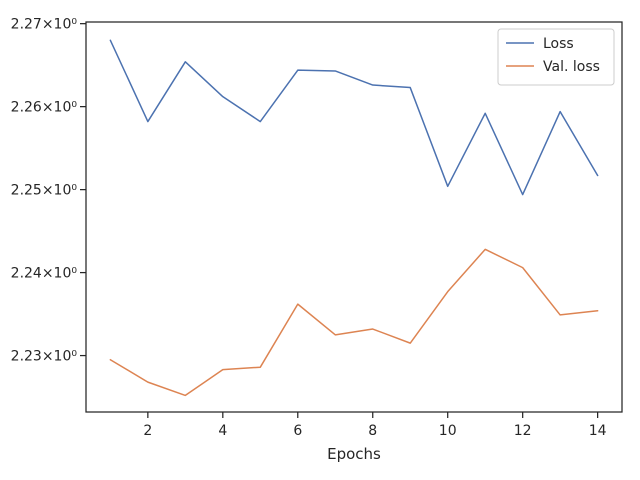 Image resolution: width=640 pixels, height=480 pixels. Describe the element at coordinates (44, 357) in the screenshot. I see `y-tick-label: 2.23×10⁰` at that location.